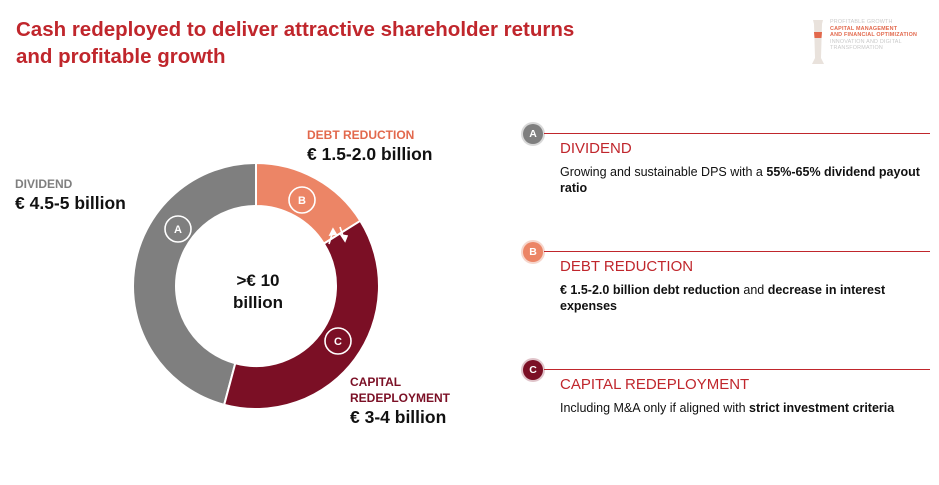 The width and height of the screenshot is (939, 485). I want to click on indicator-digital-transformation: TRANSFORMATION, so click(857, 48).